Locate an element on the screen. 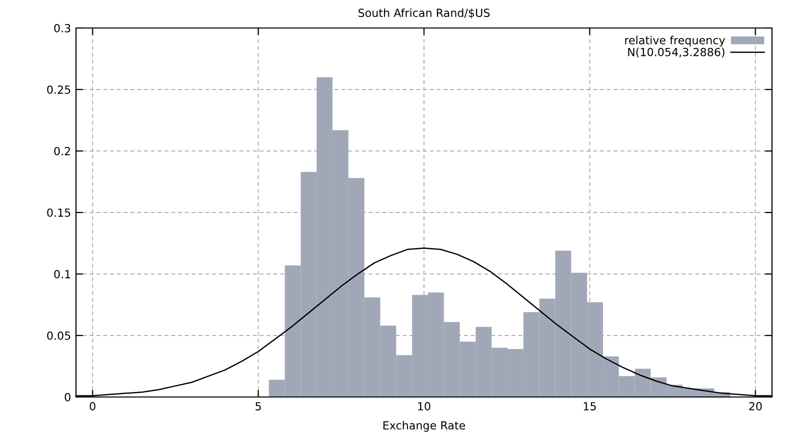  y-tick-label: 0.05 is located at coordinates (58, 335).